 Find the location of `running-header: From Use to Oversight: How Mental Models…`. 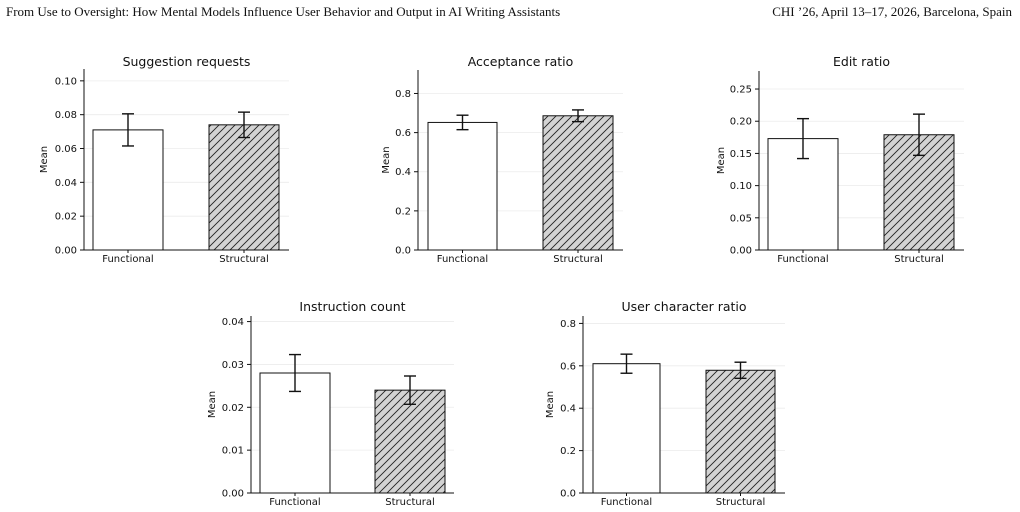

running-header: From Use to Oversight: How Mental Models… is located at coordinates (509, 13).